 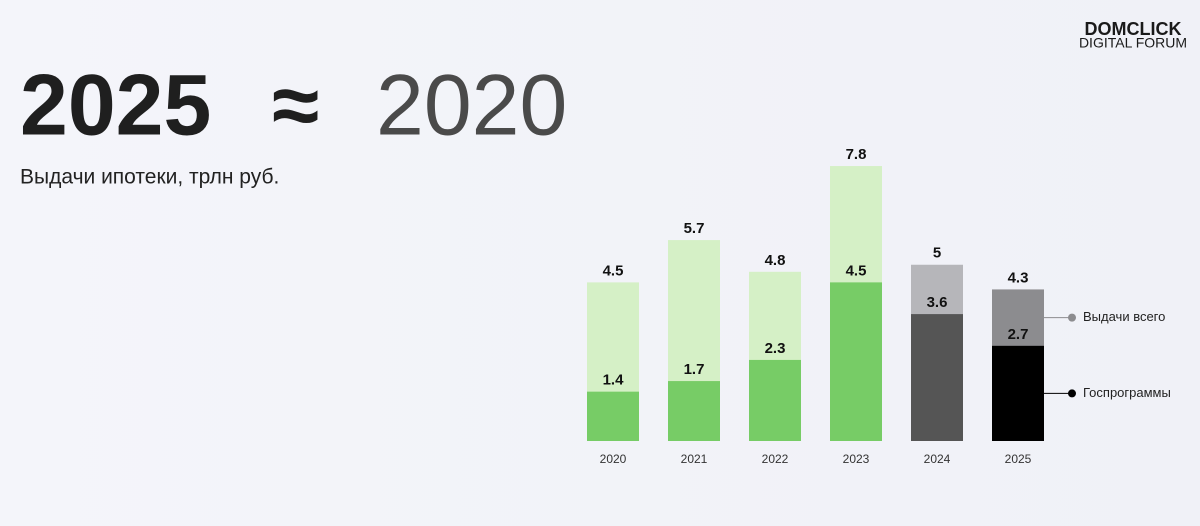 I want to click on logo-subtitle: DIGITAL FORUM, so click(x=1133, y=43).